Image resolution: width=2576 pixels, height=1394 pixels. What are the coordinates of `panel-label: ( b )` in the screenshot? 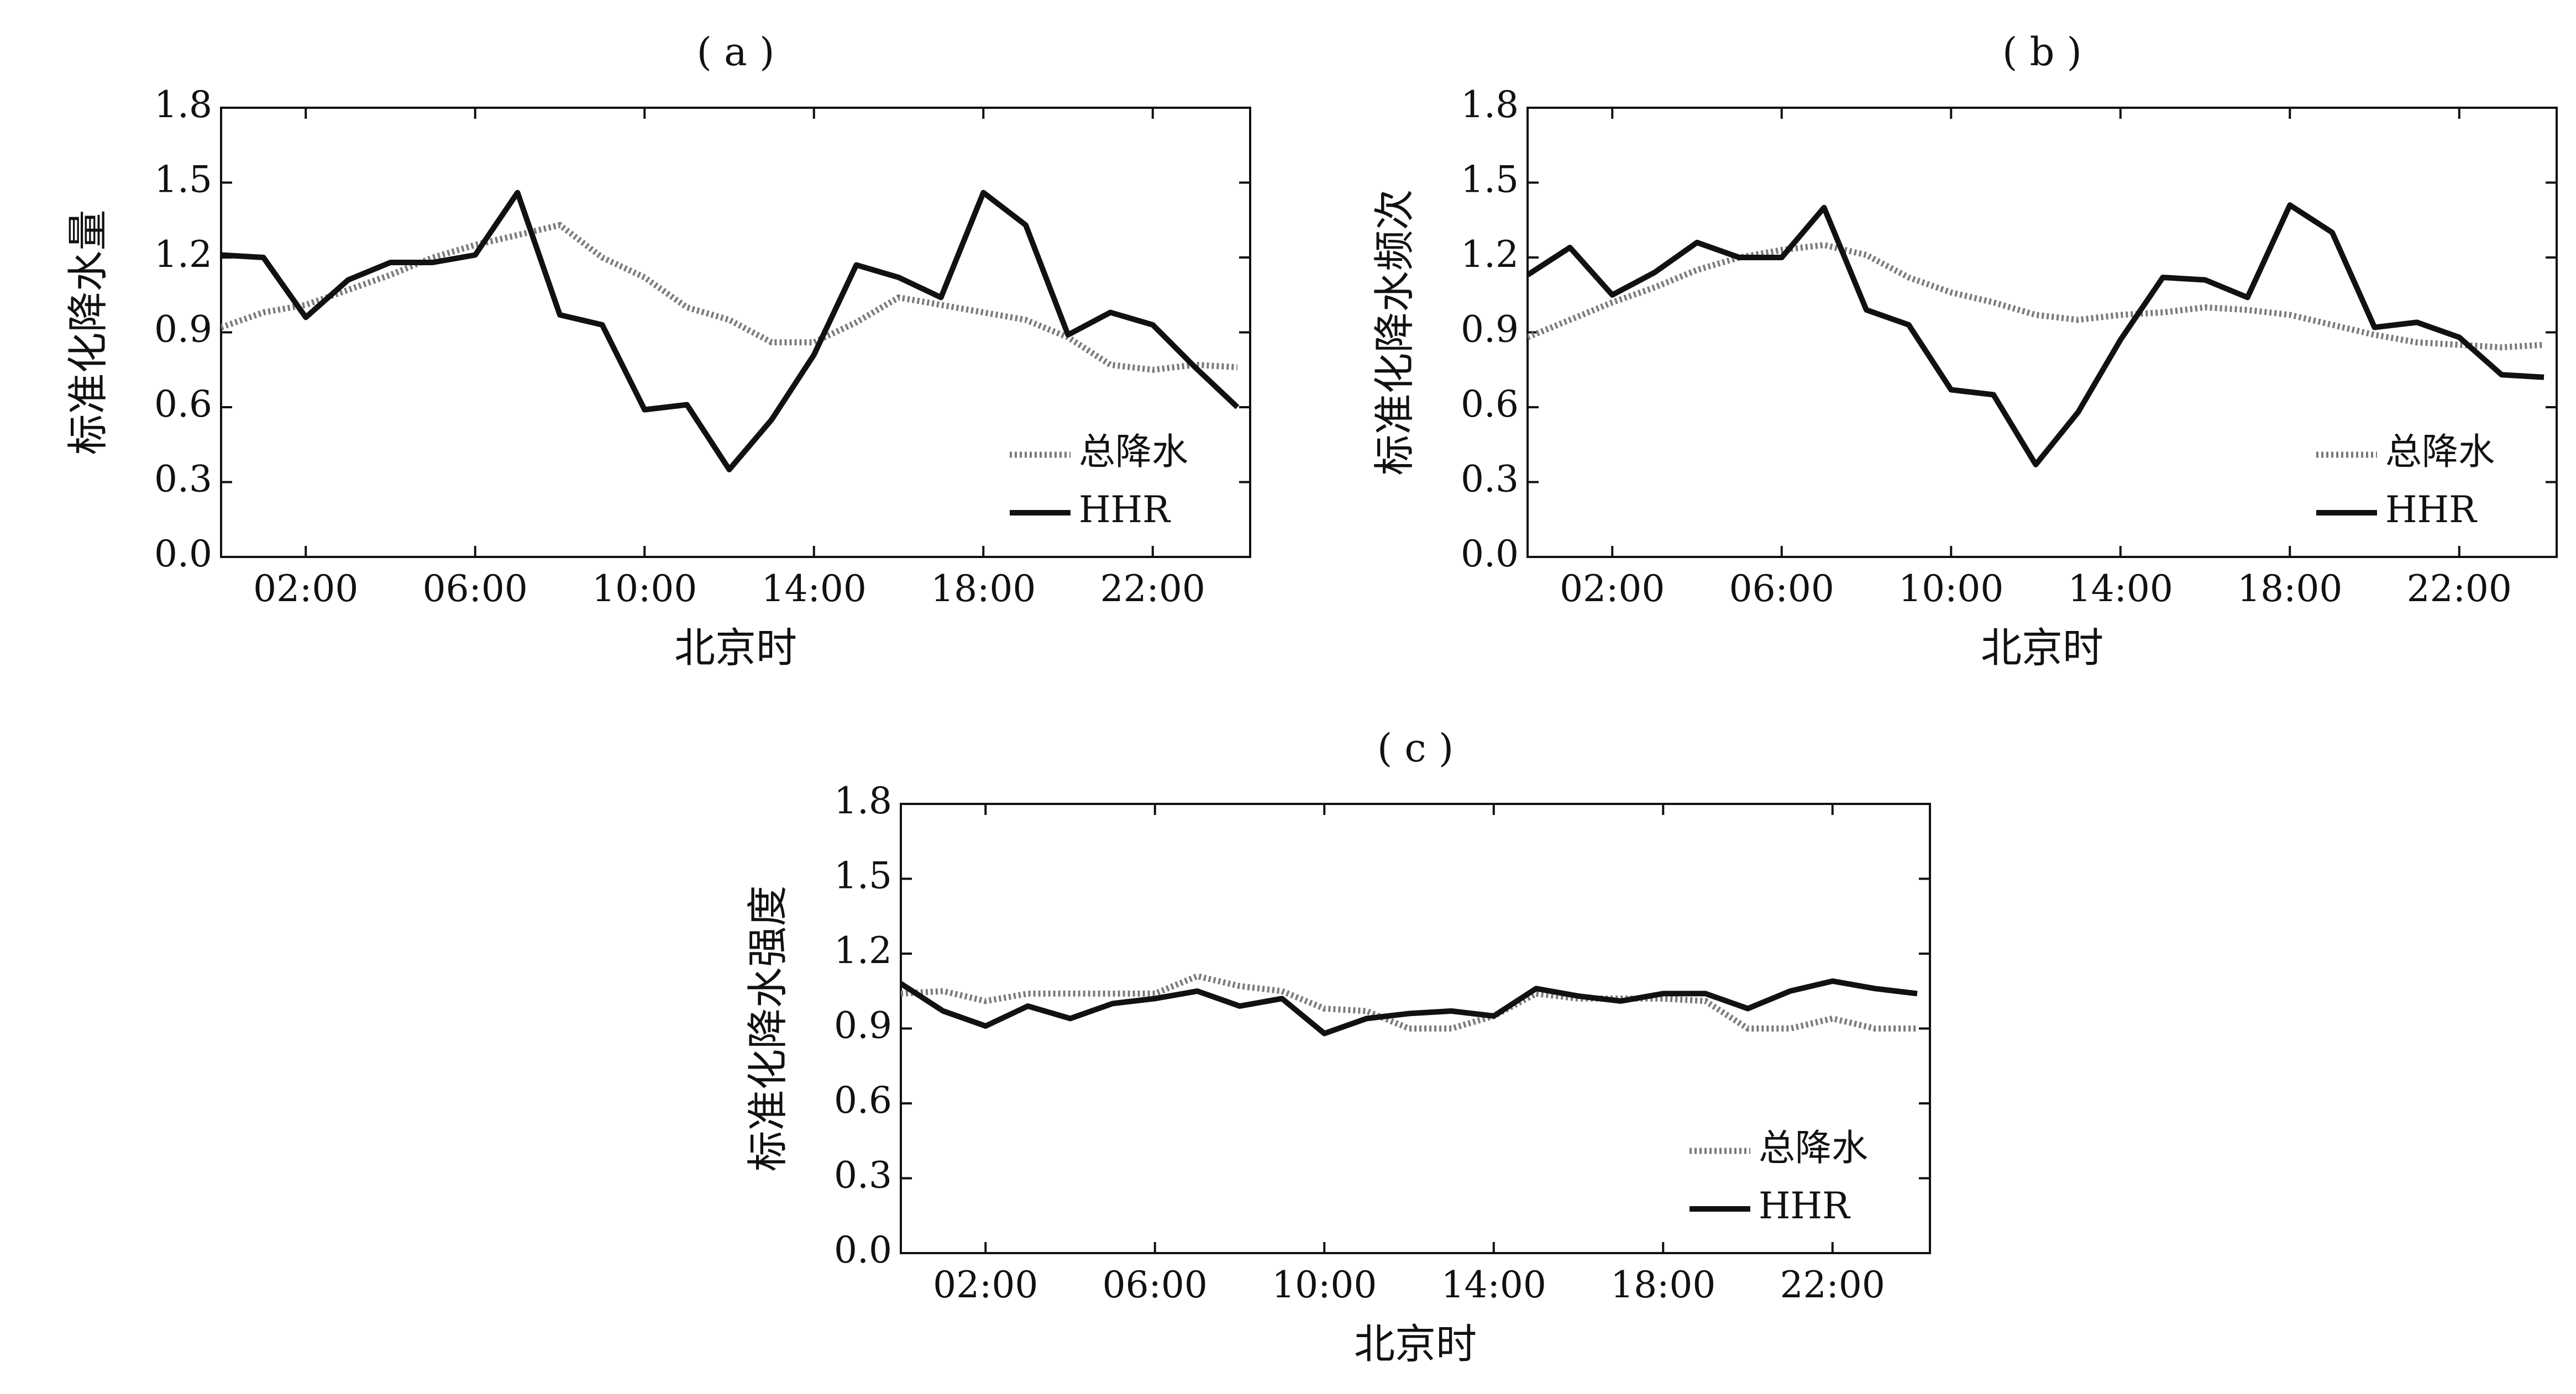 It's located at (2042, 52).